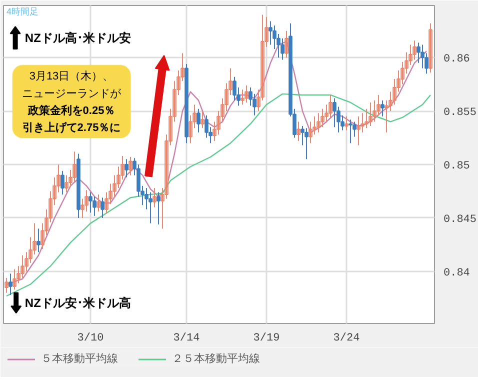 The image size is (478, 383). I want to click on annotation: 政策金利を0.25％, so click(71, 111).